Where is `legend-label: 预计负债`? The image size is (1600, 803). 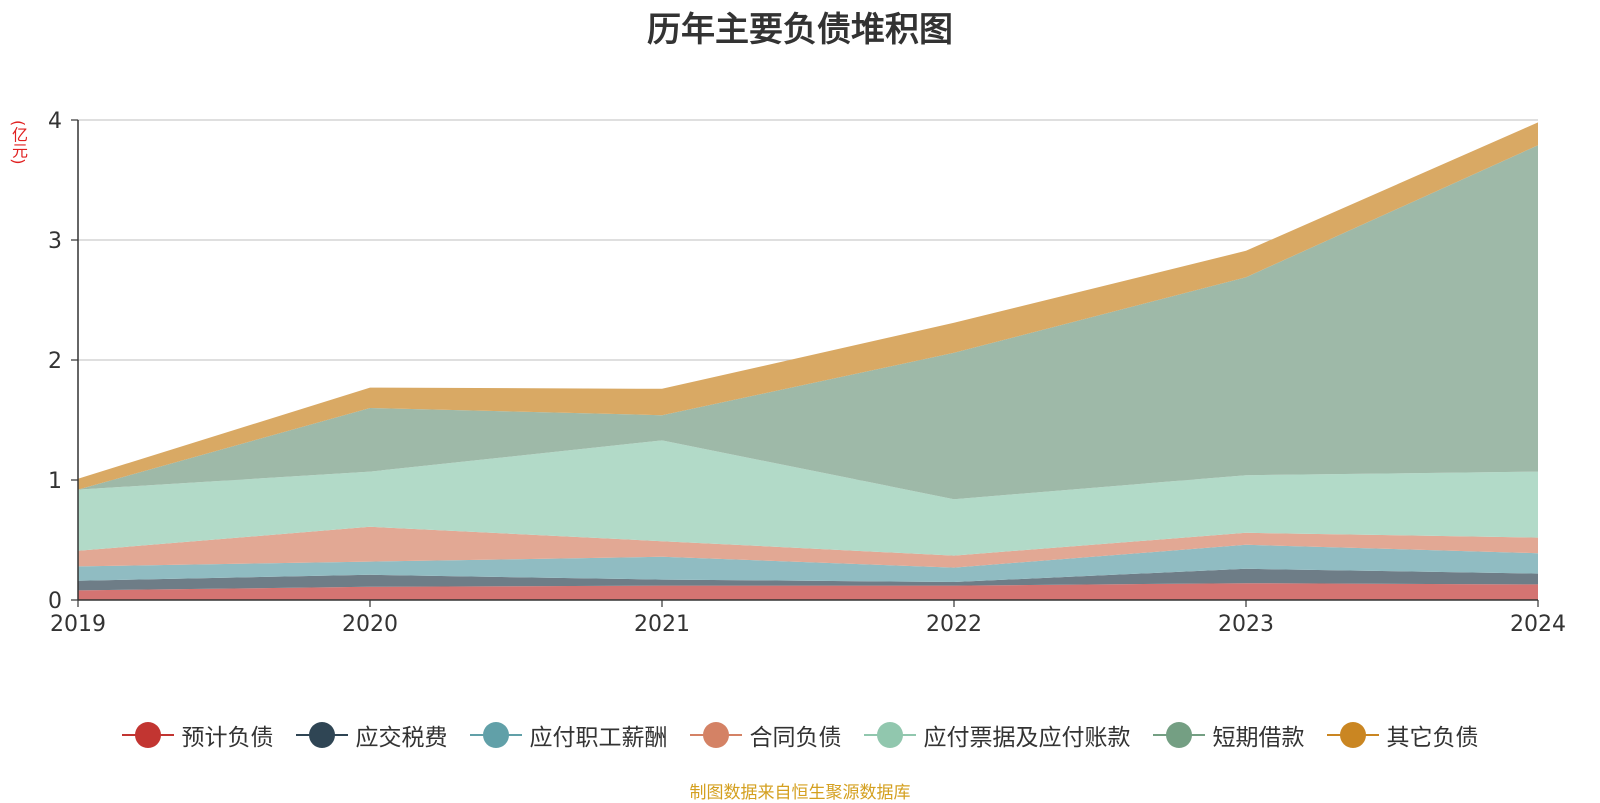
legend-label: 预计负债 is located at coordinates (227, 738).